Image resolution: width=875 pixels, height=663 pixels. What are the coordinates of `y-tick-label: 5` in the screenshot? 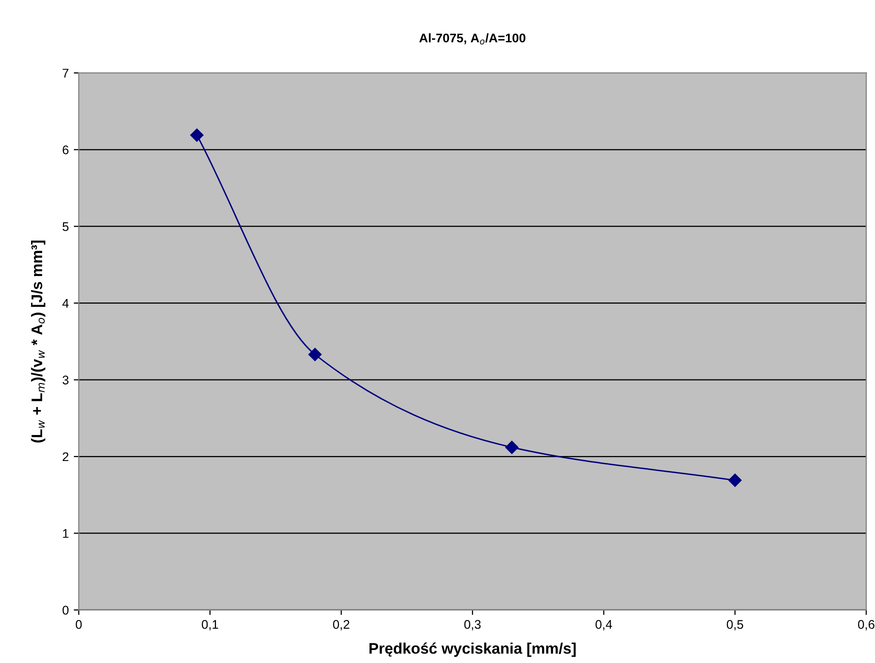 It's located at (65, 227).